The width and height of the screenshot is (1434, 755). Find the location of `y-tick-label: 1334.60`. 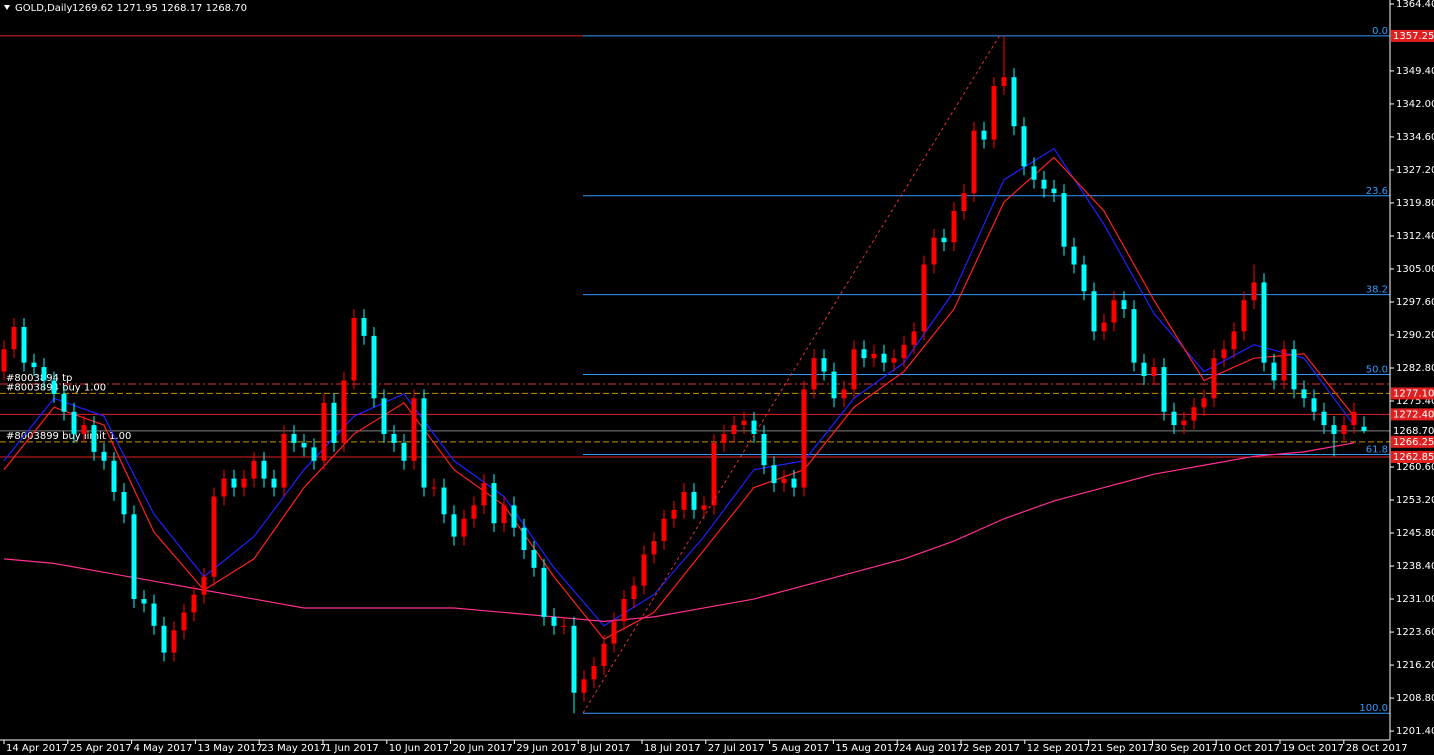

y-tick-label: 1334.60 is located at coordinates (1415, 137).